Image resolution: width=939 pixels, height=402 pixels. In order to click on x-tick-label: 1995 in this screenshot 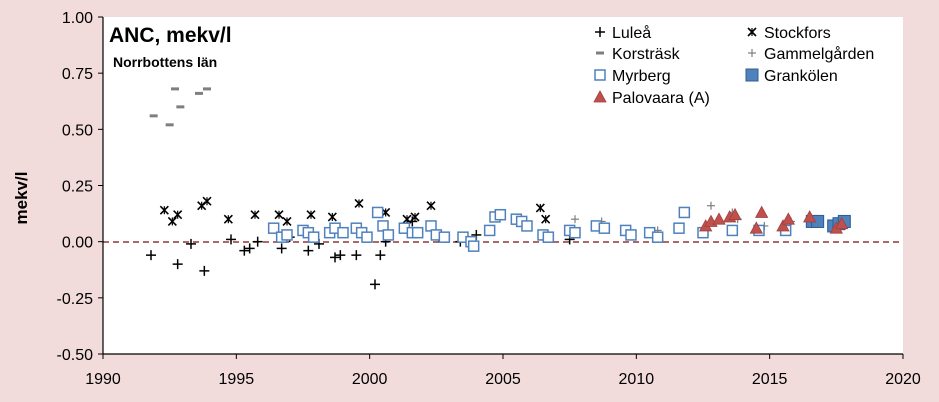, I will do `click(237, 379)`.